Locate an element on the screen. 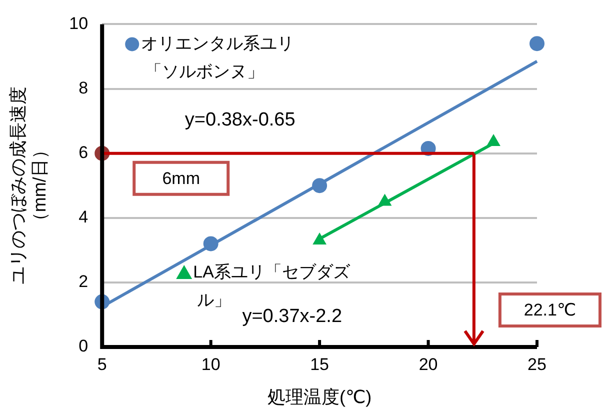 This screenshot has width=605, height=417. y-tick-label: 8 is located at coordinates (83, 88).